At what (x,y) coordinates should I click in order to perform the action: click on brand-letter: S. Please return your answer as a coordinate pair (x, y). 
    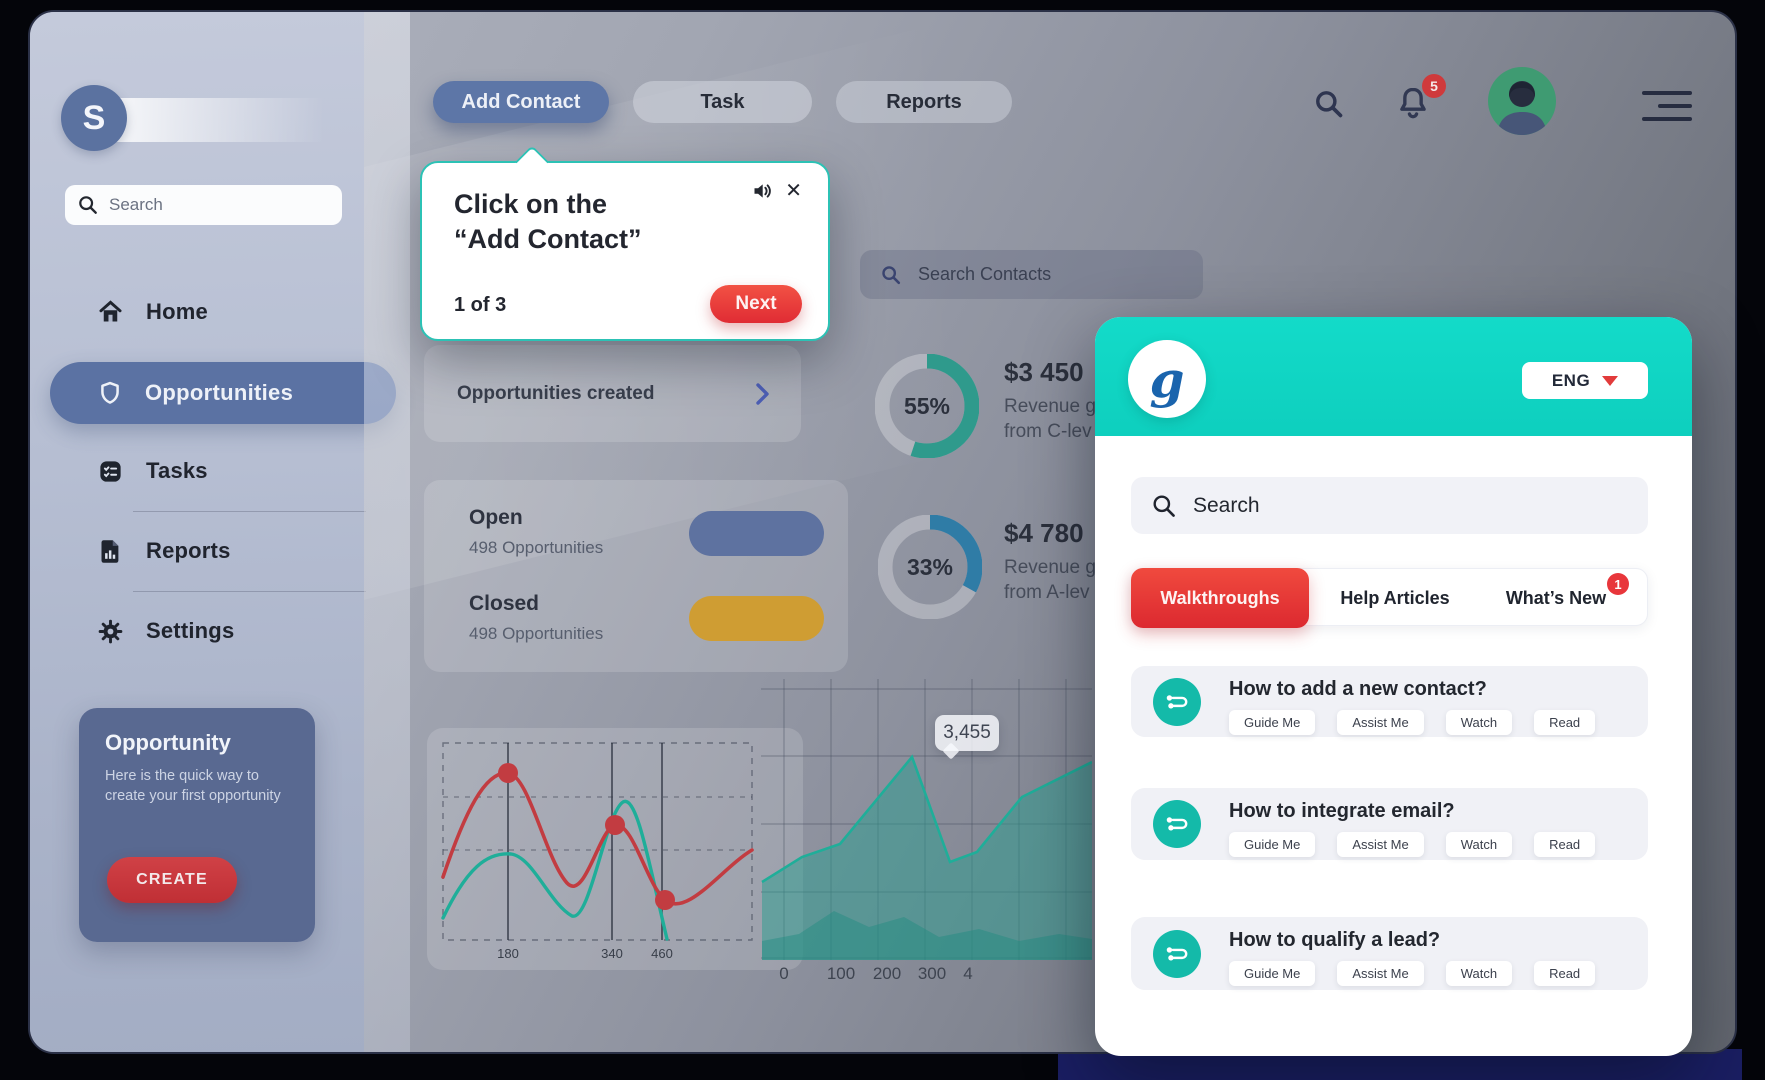
    Looking at the image, I should click on (94, 117).